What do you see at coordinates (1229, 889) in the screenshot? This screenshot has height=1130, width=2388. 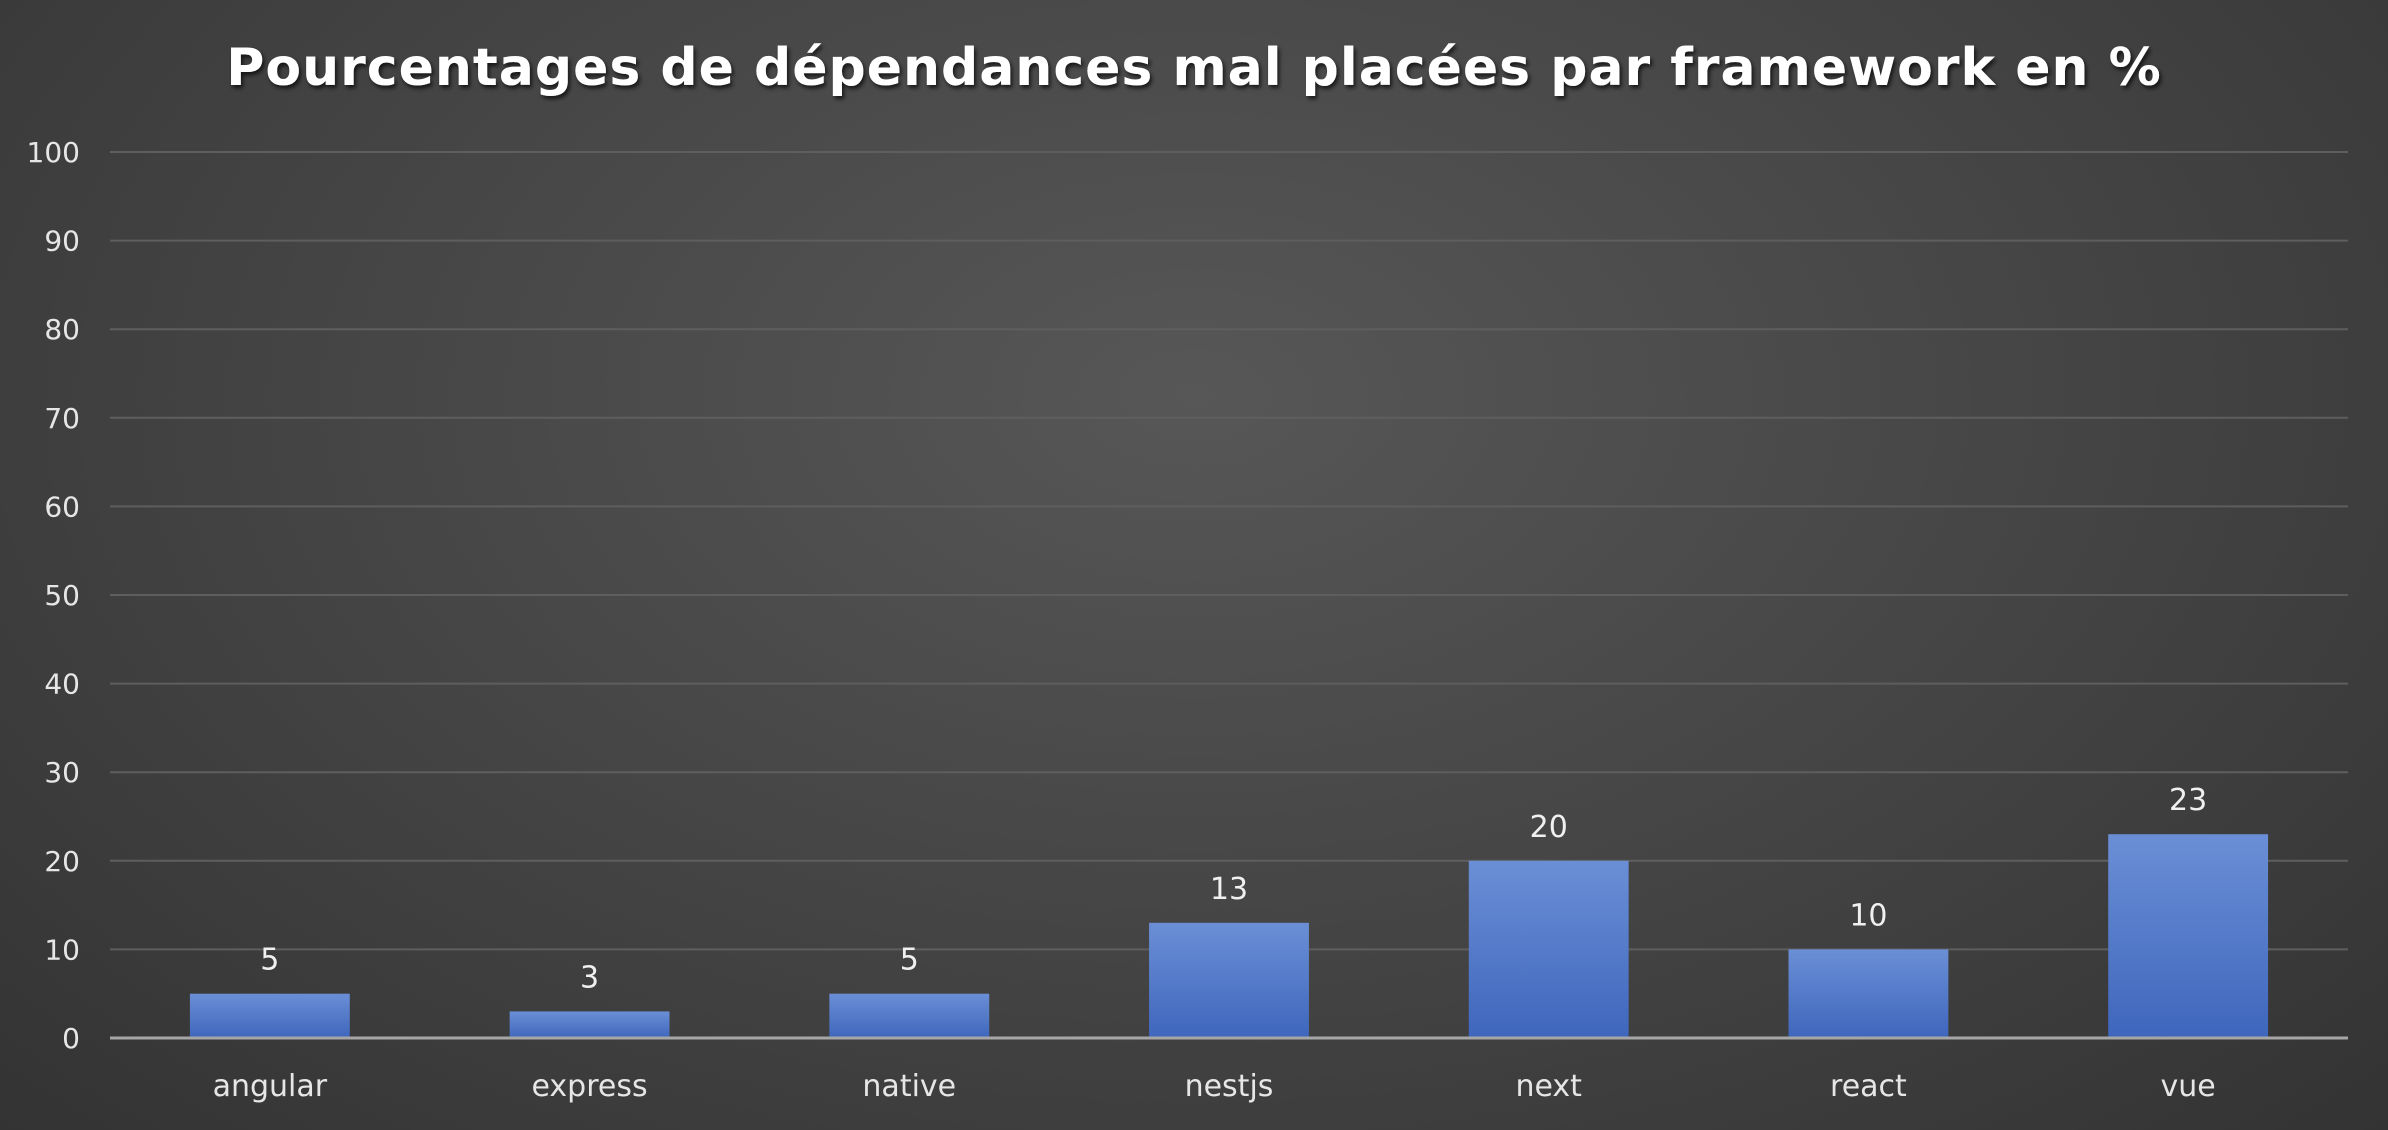 I see `data-label-nestjs: 13` at bounding box center [1229, 889].